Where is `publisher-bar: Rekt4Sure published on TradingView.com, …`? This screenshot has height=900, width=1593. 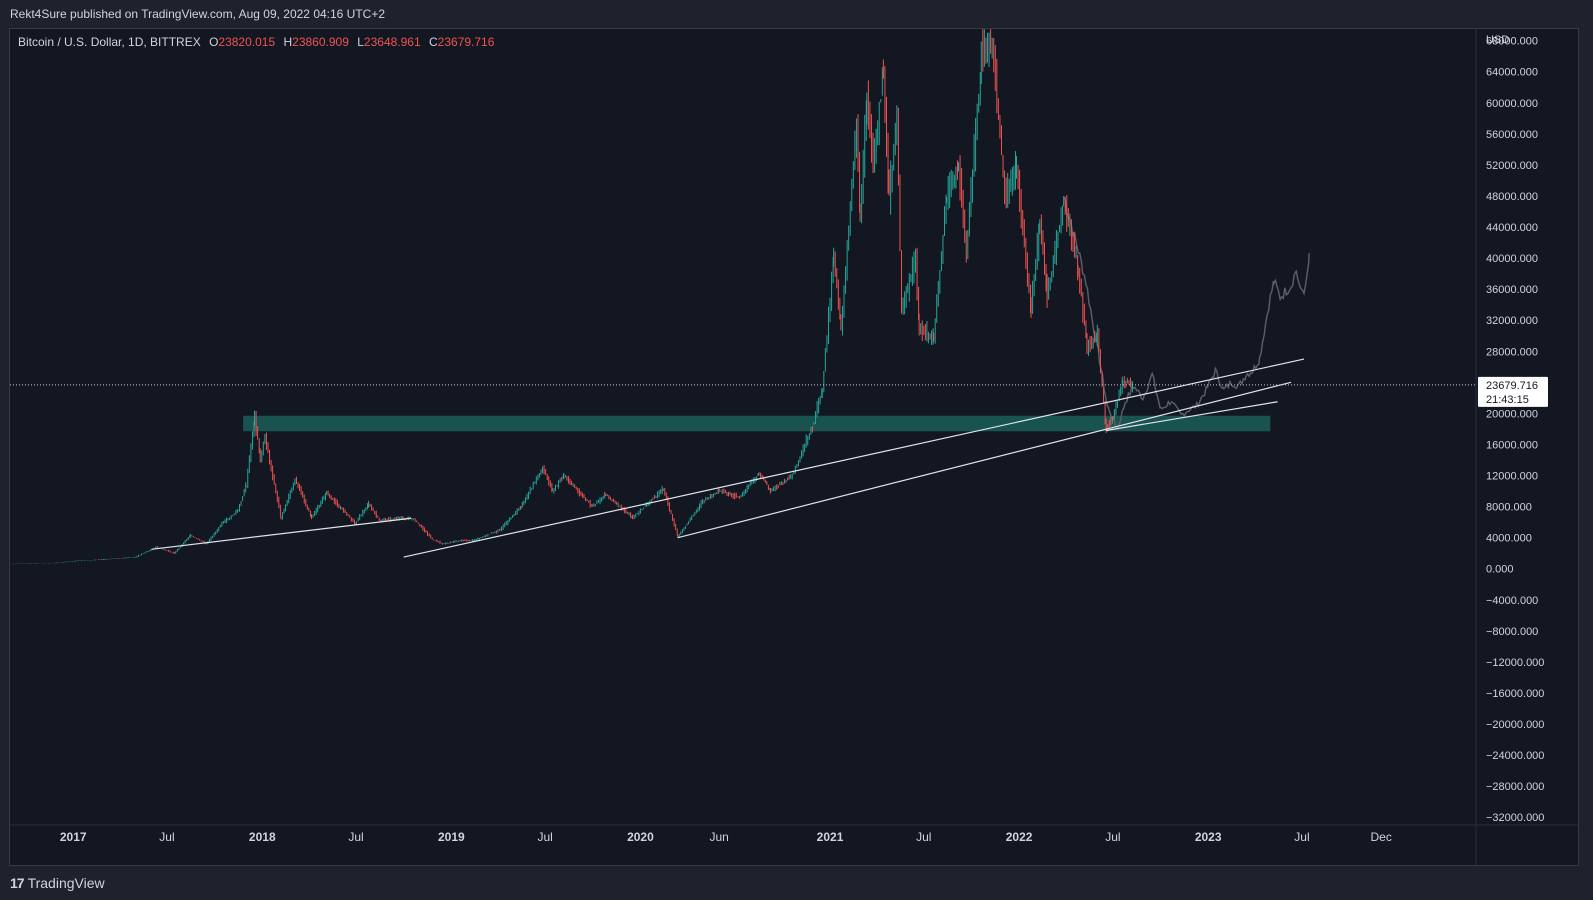 publisher-bar: Rekt4Sure published on TradingView.com, … is located at coordinates (796, 14).